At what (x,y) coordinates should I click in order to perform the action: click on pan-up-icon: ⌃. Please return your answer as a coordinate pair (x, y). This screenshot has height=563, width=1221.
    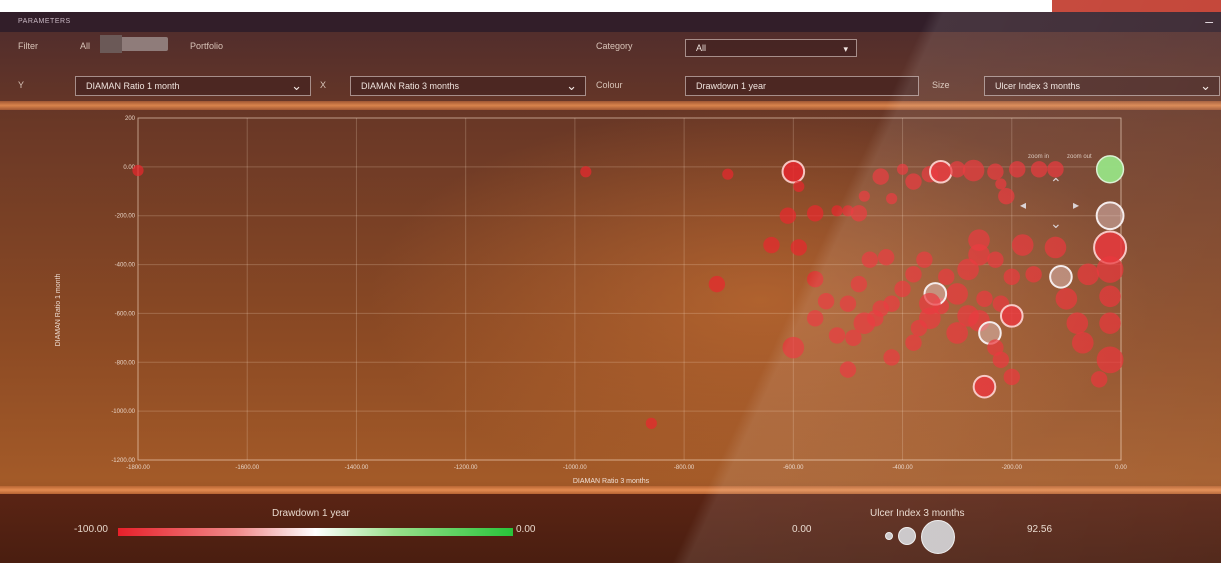
    Looking at the image, I should click on (1056, 184).